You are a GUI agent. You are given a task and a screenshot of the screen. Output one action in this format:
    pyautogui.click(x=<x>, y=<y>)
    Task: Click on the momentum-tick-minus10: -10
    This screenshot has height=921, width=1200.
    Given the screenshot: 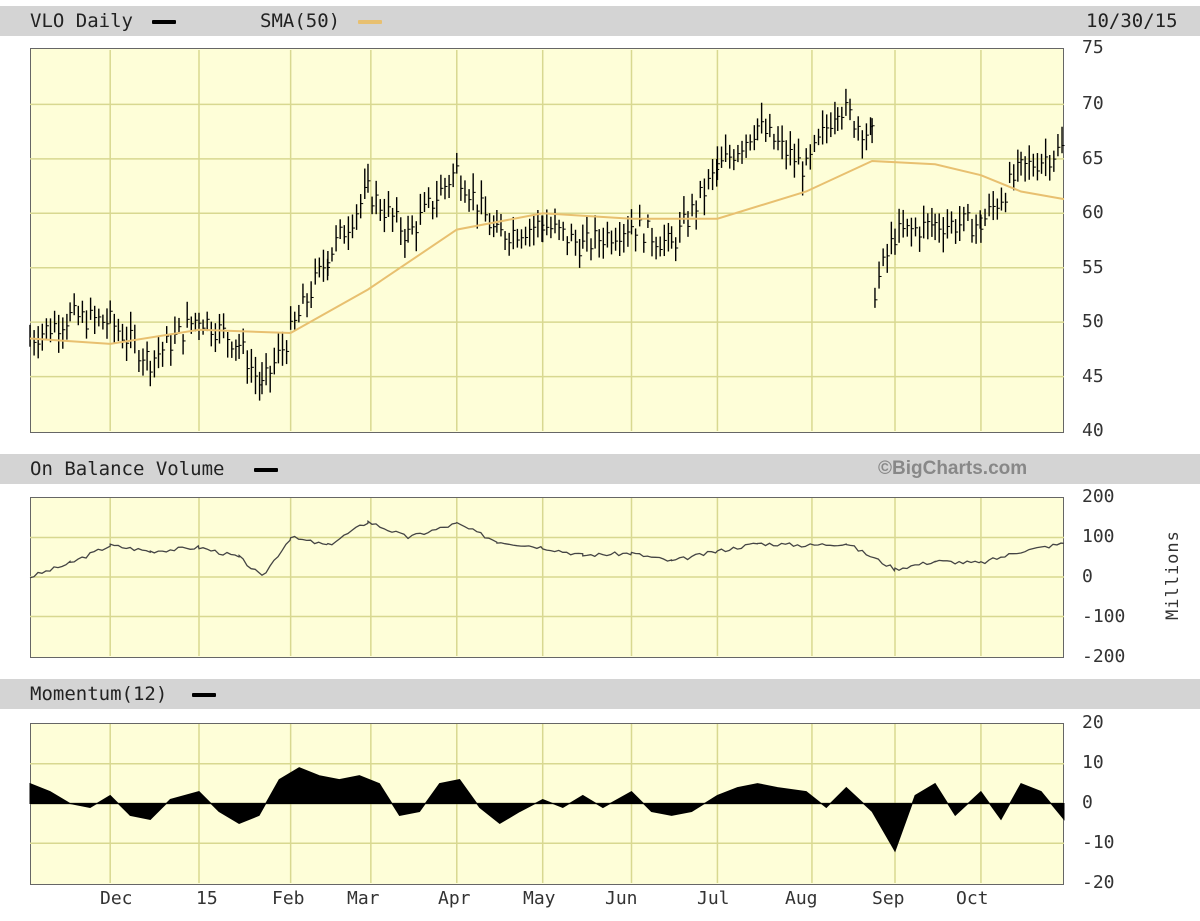 What is the action you would take?
    pyautogui.click(x=1098, y=842)
    